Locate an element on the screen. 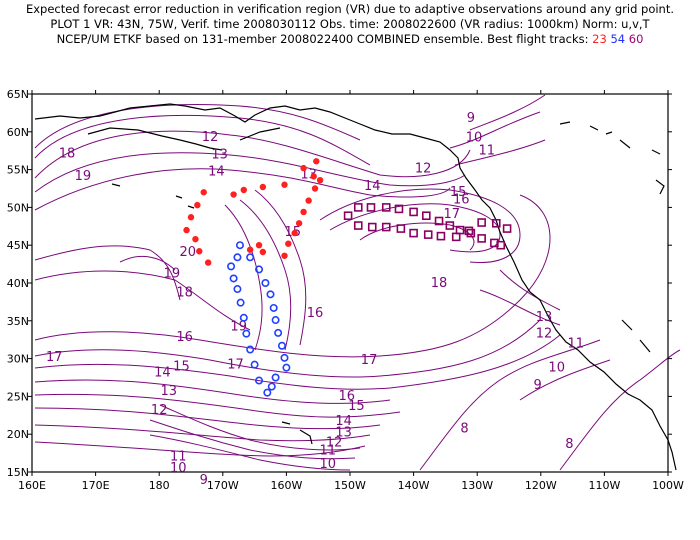 The image size is (700, 540). lon-label-170E: 170E is located at coordinates (96, 485).